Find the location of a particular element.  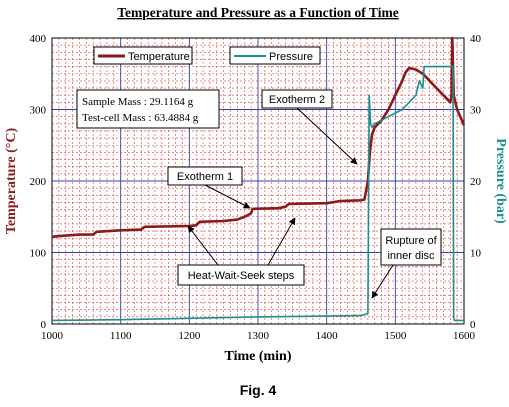

y-left-tick-label: 0 is located at coordinates (44, 325).